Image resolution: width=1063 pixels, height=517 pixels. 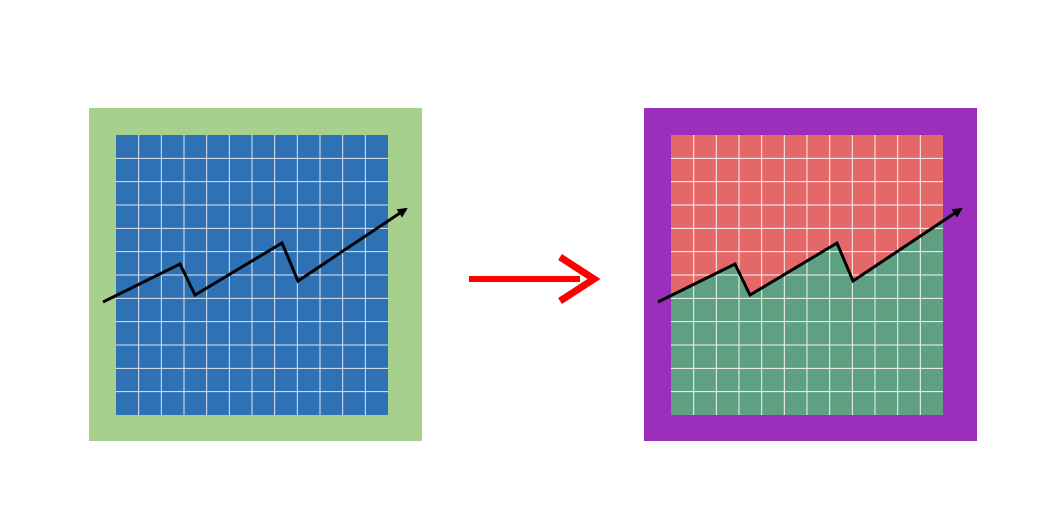 I want to click on transform-arrow-head, so click(x=579, y=279).